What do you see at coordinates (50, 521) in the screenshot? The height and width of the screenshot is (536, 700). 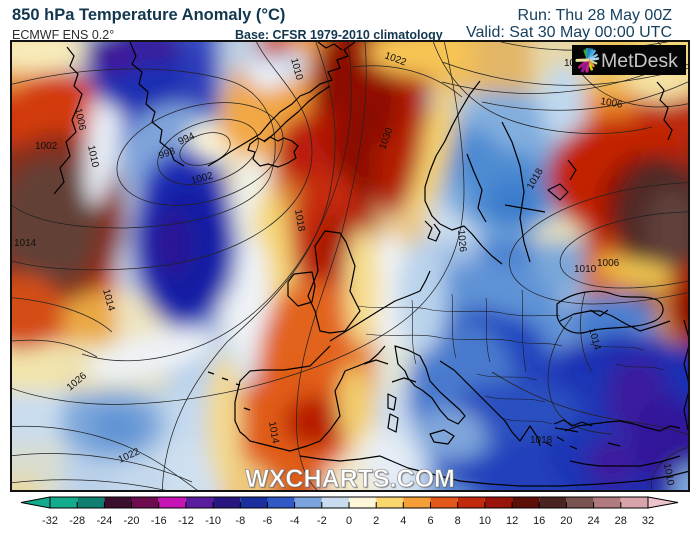 I see `svg-text: -32` at bounding box center [50, 521].